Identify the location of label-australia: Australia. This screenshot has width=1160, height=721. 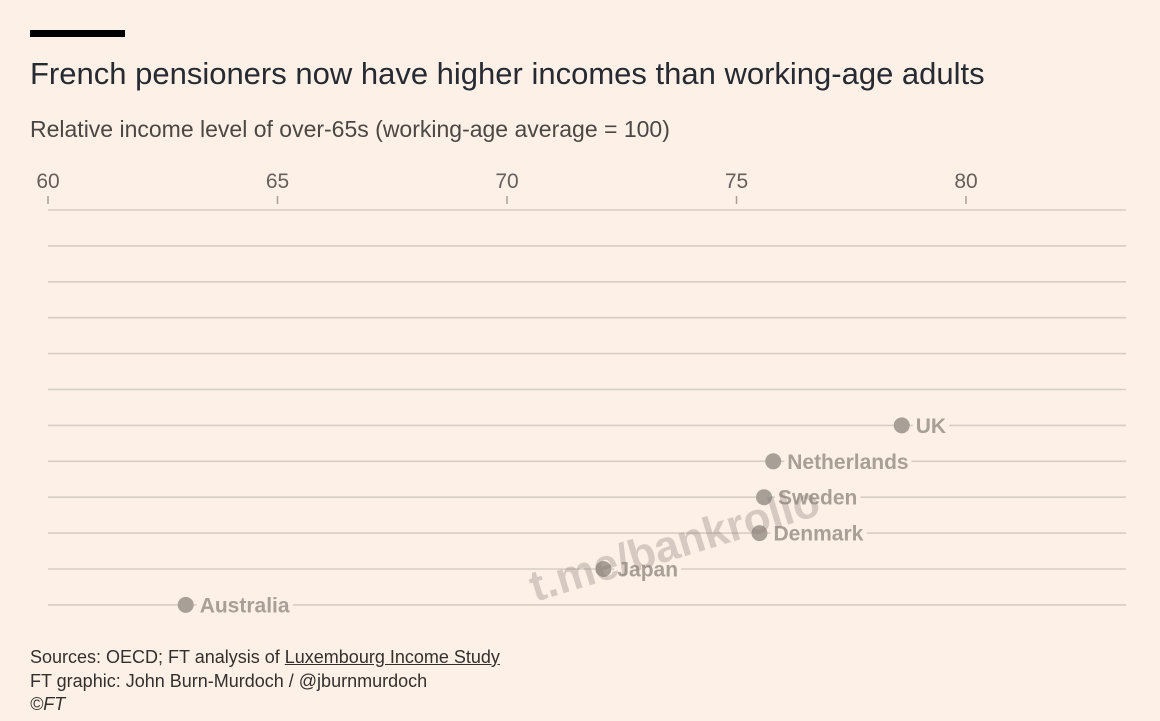
(245, 605).